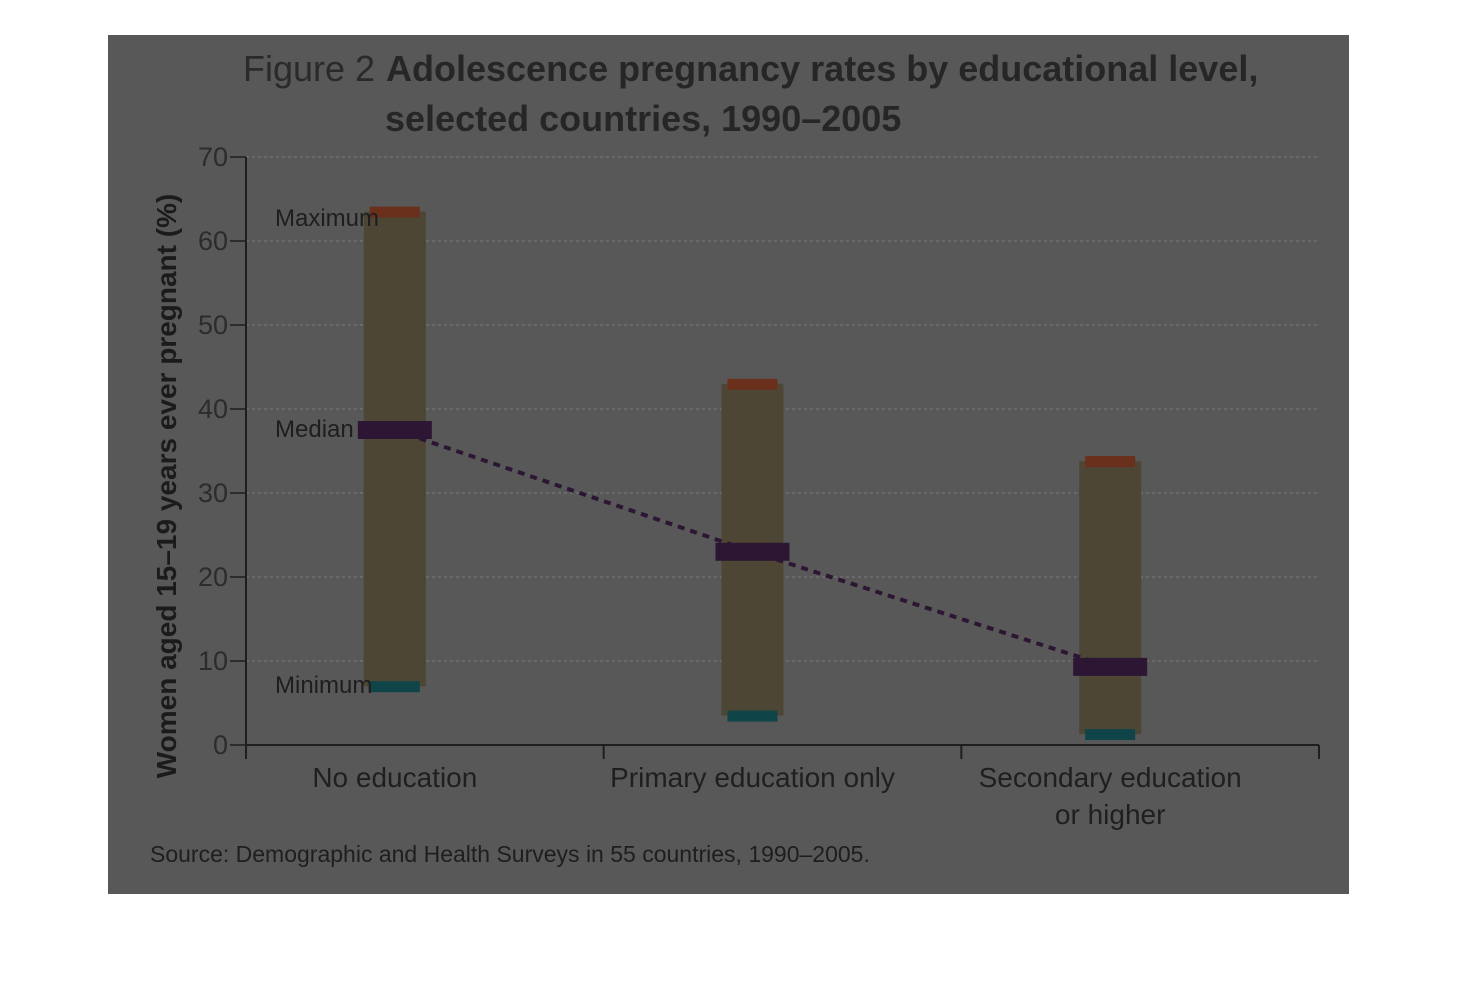 The image size is (1458, 988). I want to click on y-tick-label-0: 0, so click(220, 745).